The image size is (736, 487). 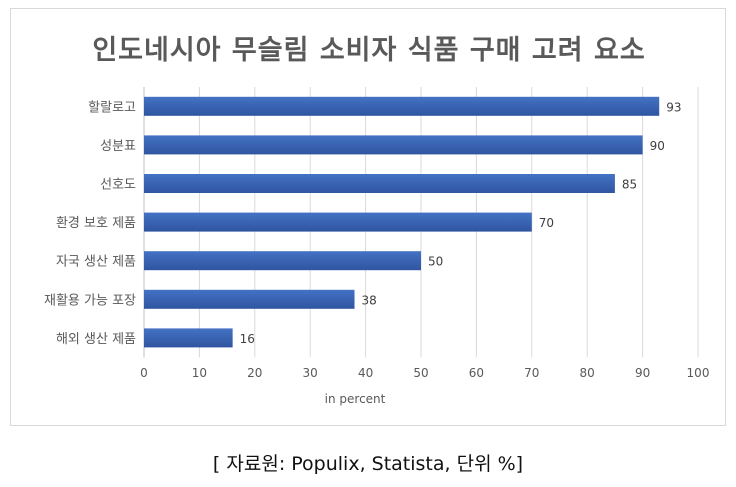 I want to click on x-tick-label: 40, so click(x=365, y=373).